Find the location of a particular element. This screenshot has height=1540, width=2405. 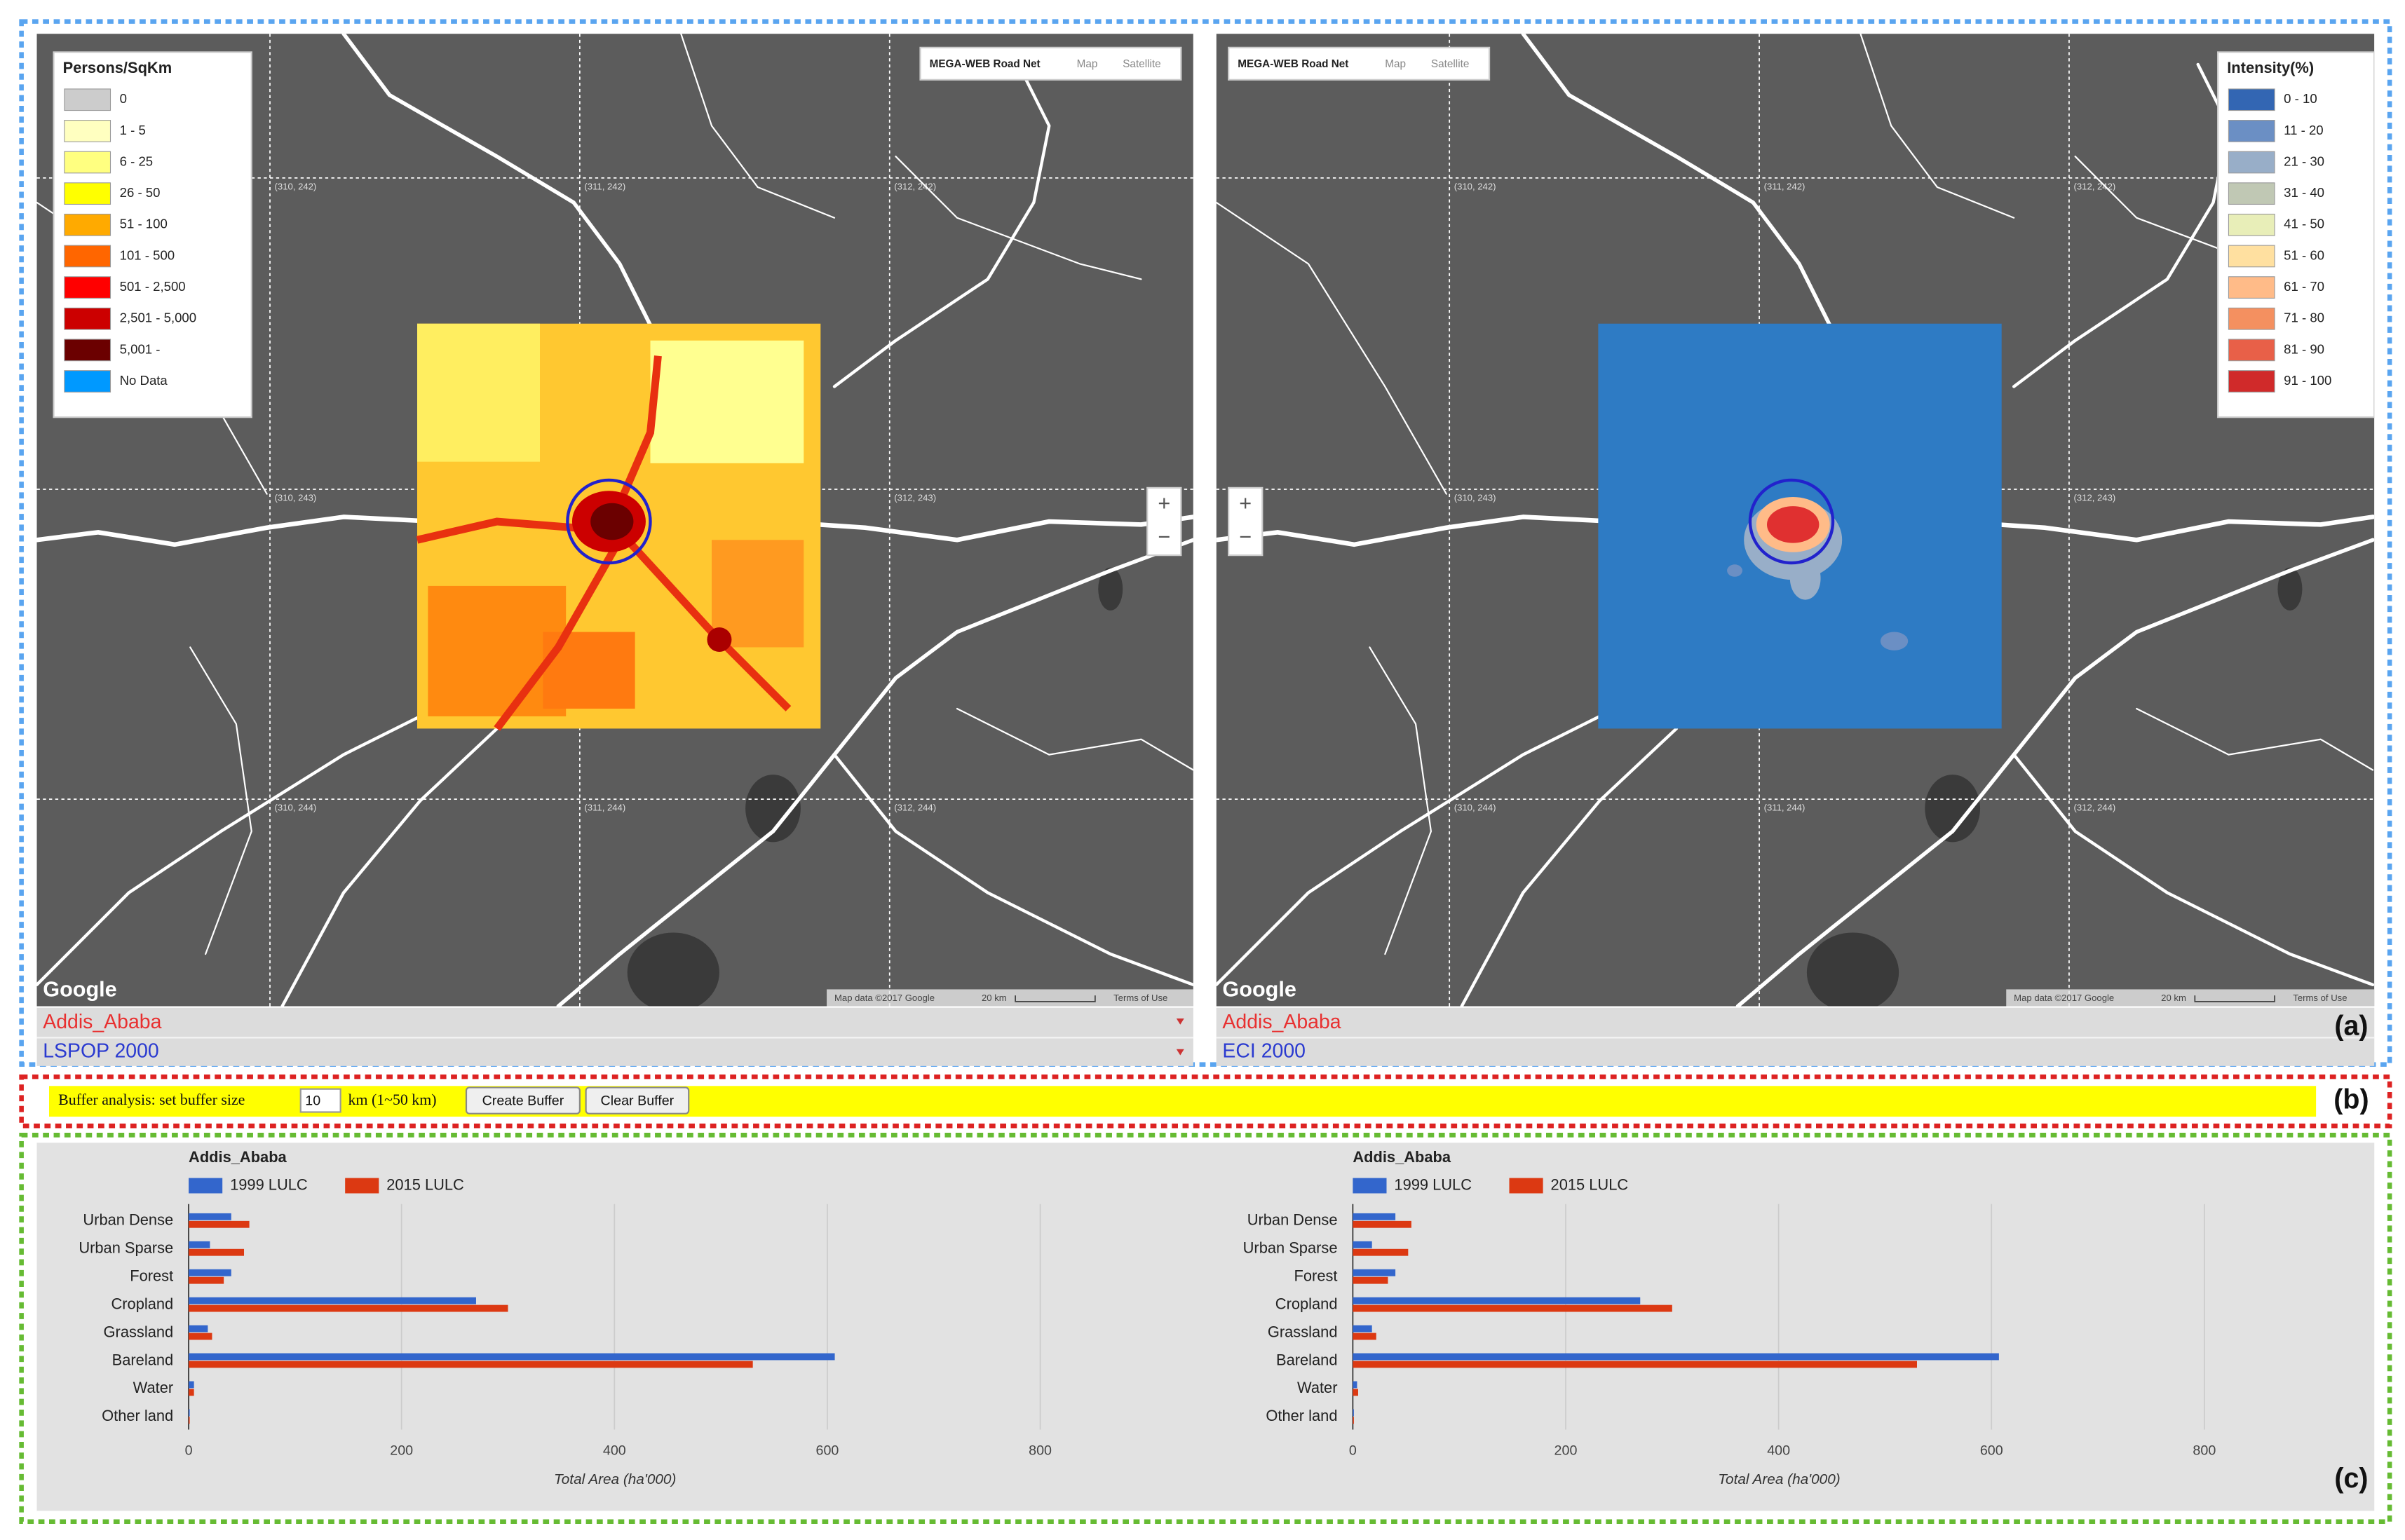

legend-label: 0 is located at coordinates (123, 98).